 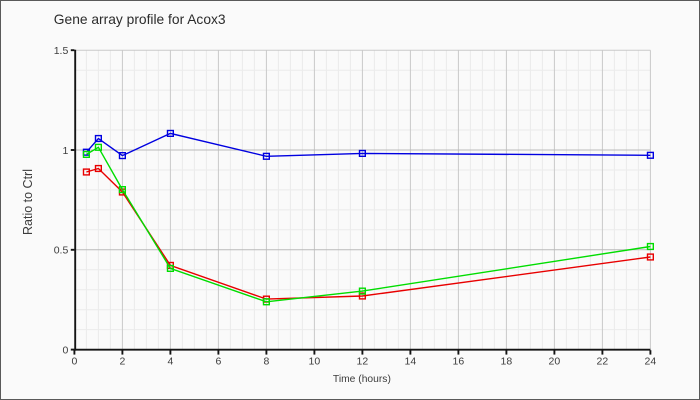 I want to click on svg-text: 14, so click(x=411, y=362).